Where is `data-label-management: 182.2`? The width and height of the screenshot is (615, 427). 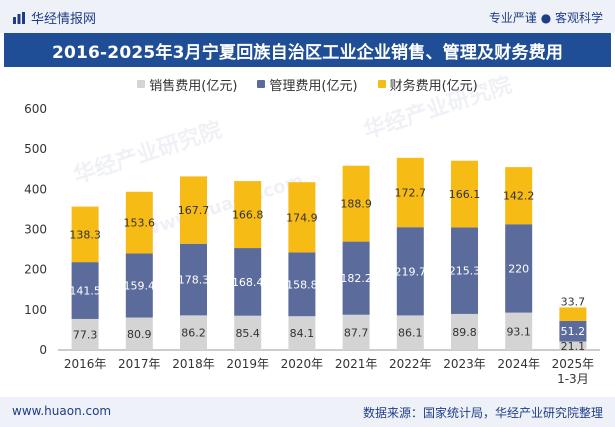 data-label-management: 182.2 is located at coordinates (356, 278).